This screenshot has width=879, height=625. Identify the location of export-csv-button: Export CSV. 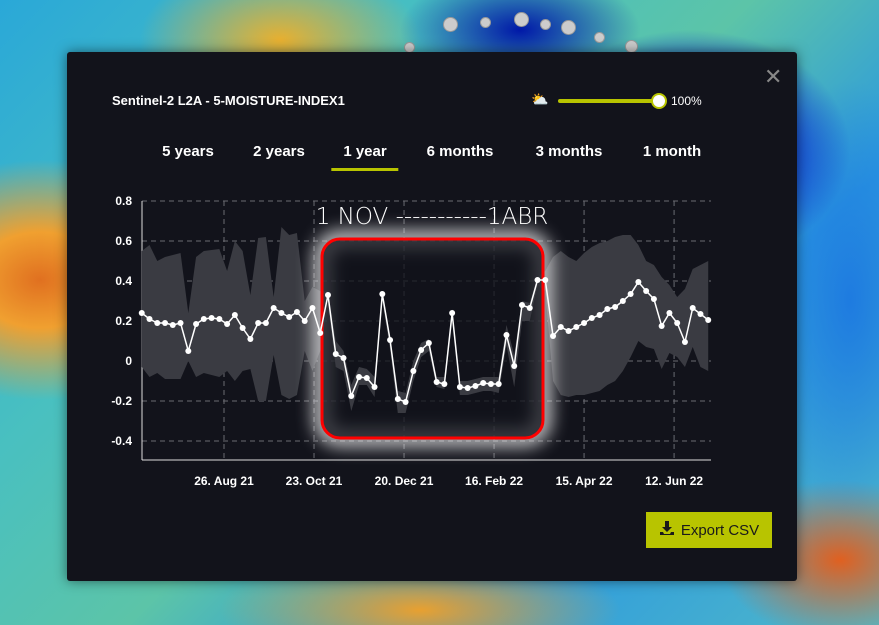
(709, 530).